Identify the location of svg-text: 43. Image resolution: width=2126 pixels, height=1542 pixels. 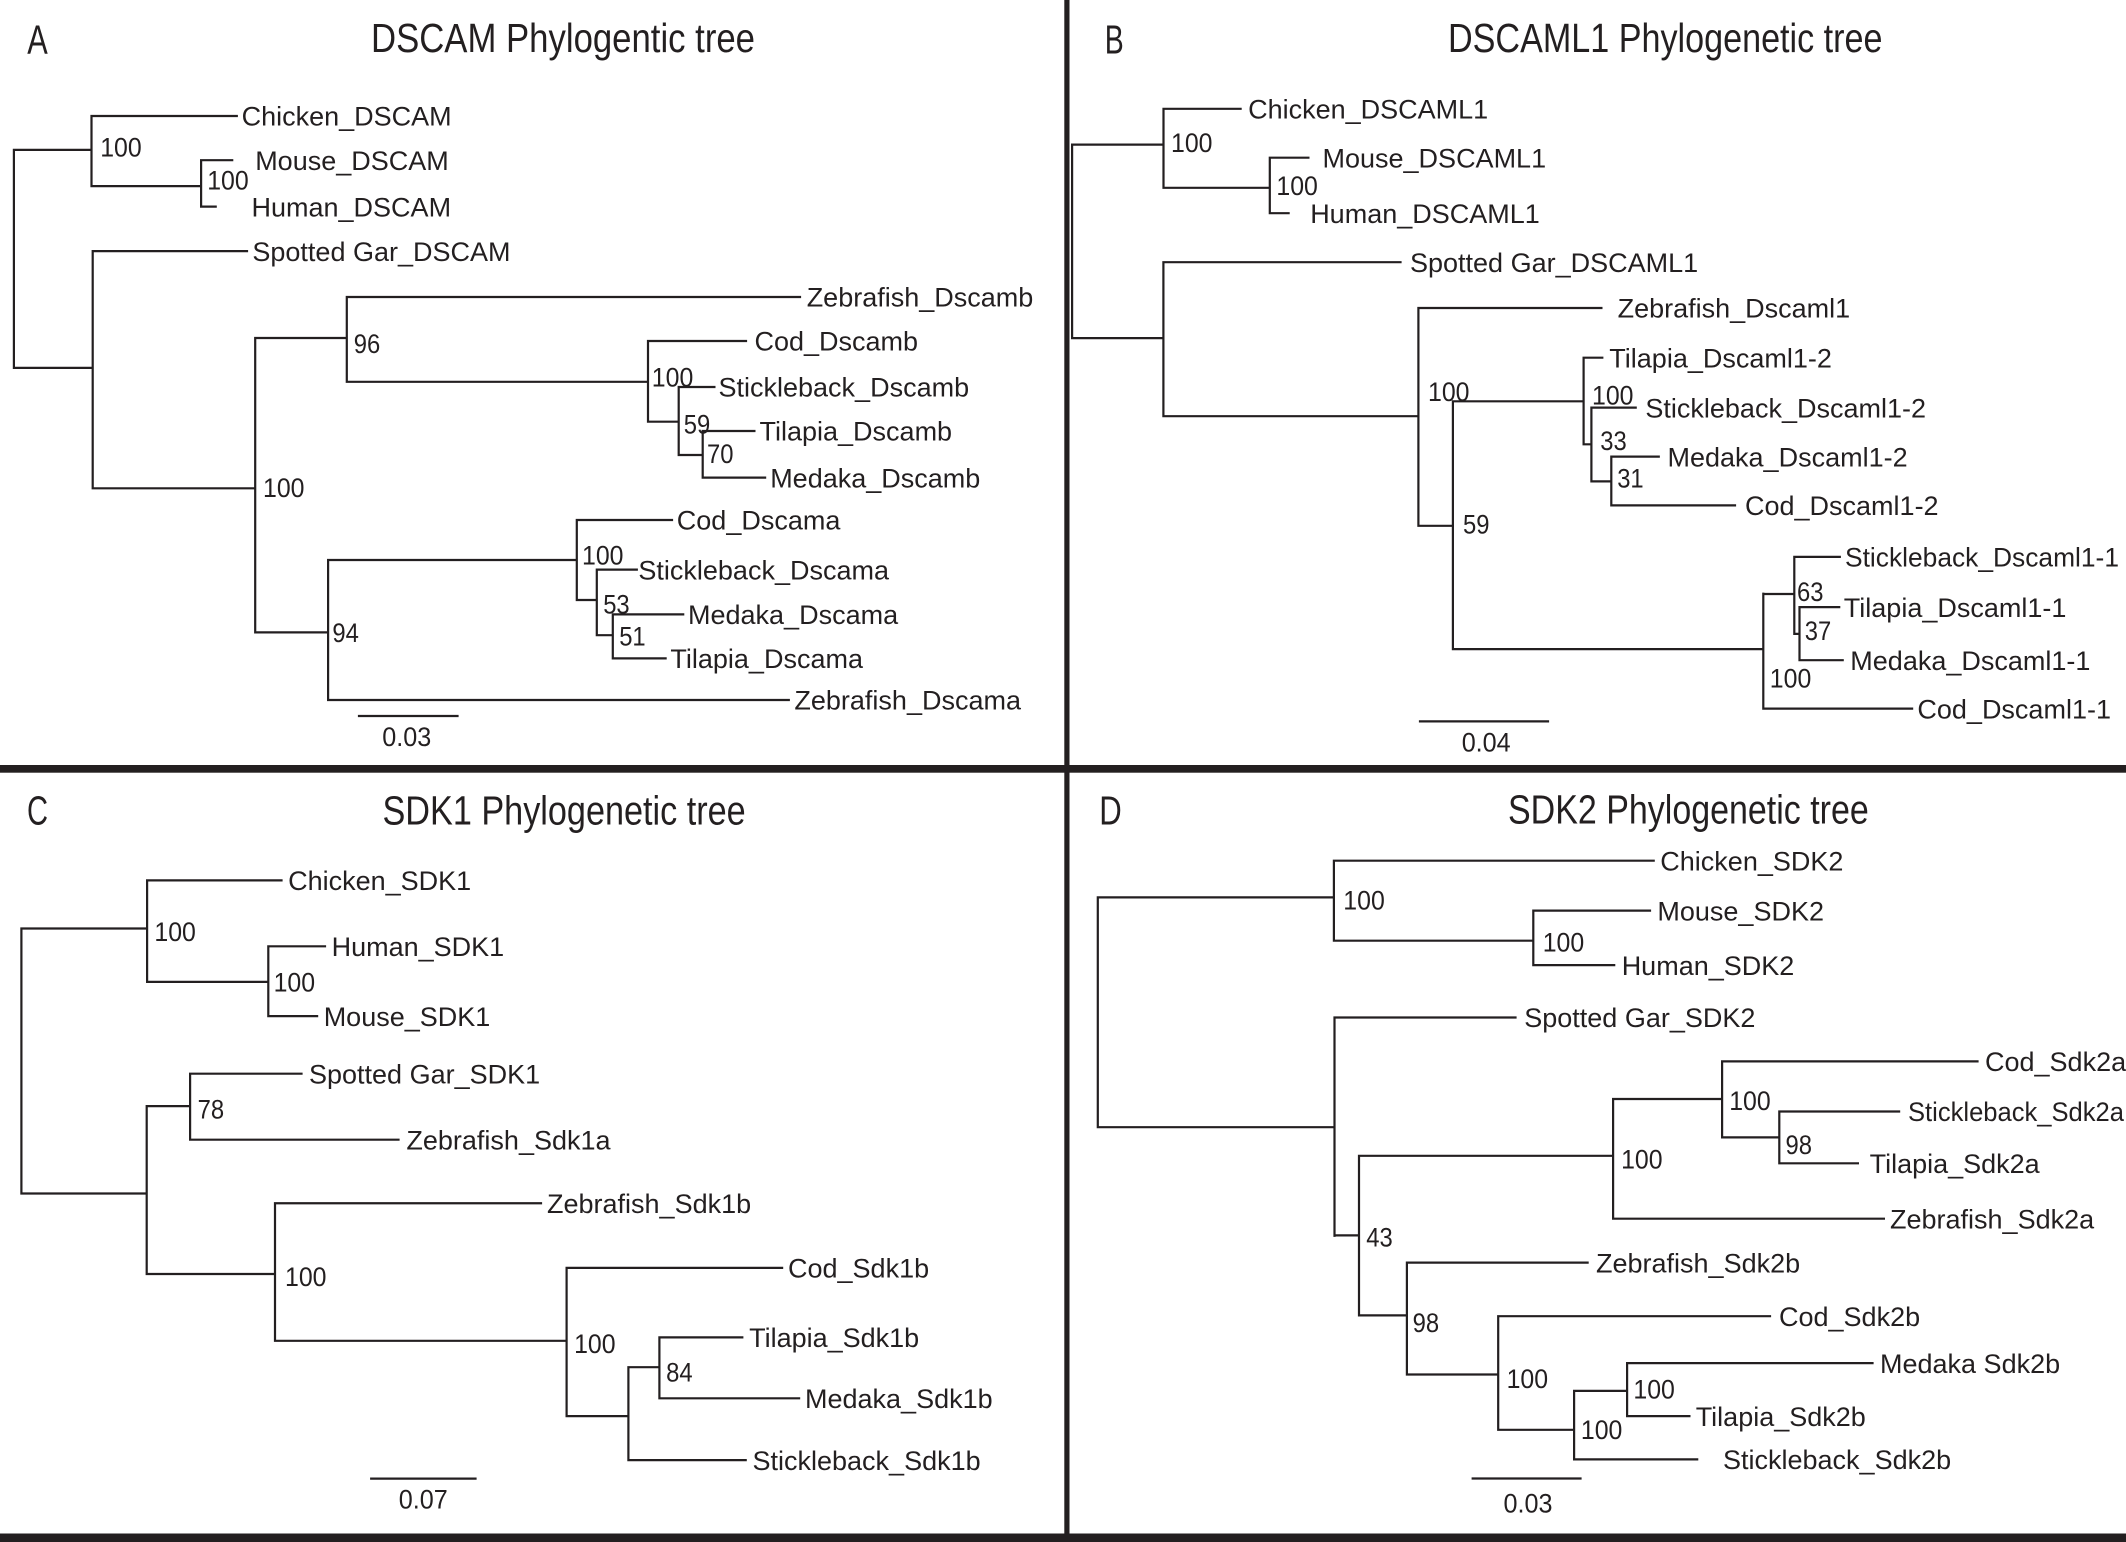
(1379, 1238).